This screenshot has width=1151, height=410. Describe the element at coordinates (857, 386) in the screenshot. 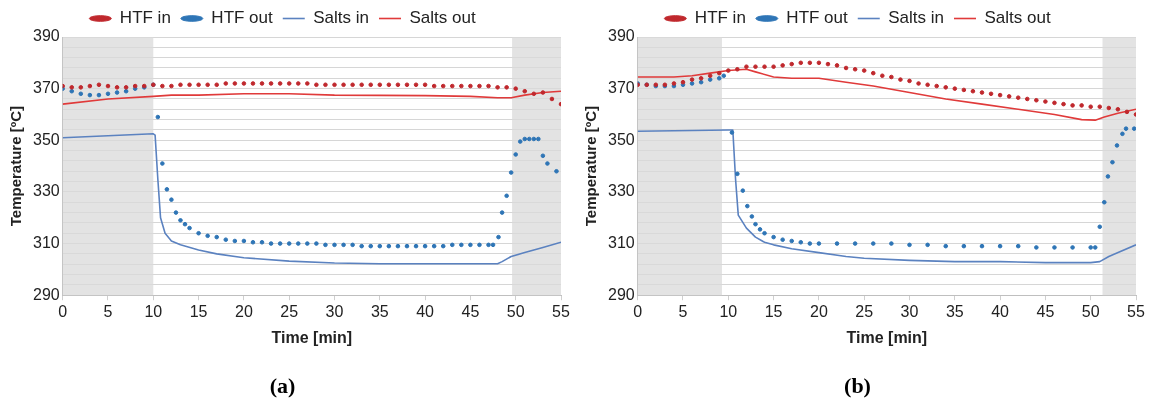

I see `text: (b)` at that location.